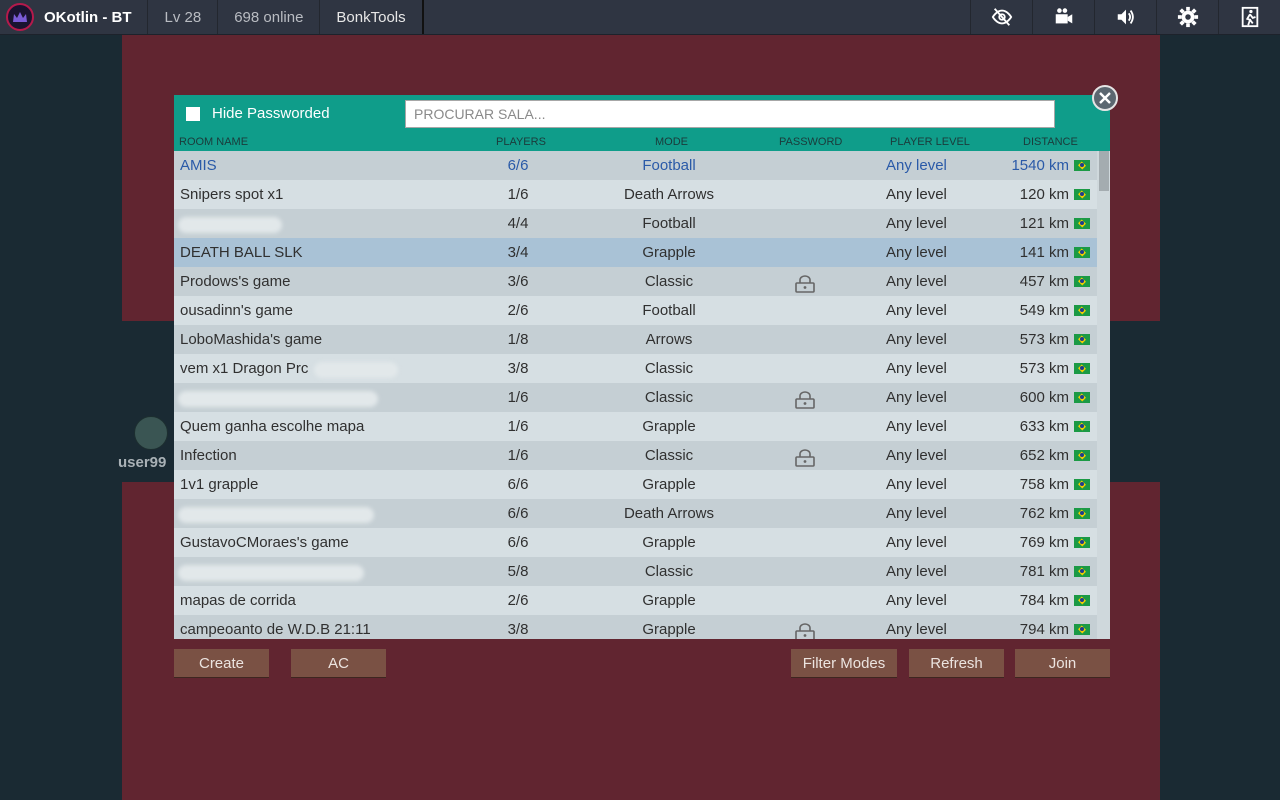 This screenshot has width=1280, height=800. I want to click on room-name: vem x1 Dragon Prc, so click(244, 368).